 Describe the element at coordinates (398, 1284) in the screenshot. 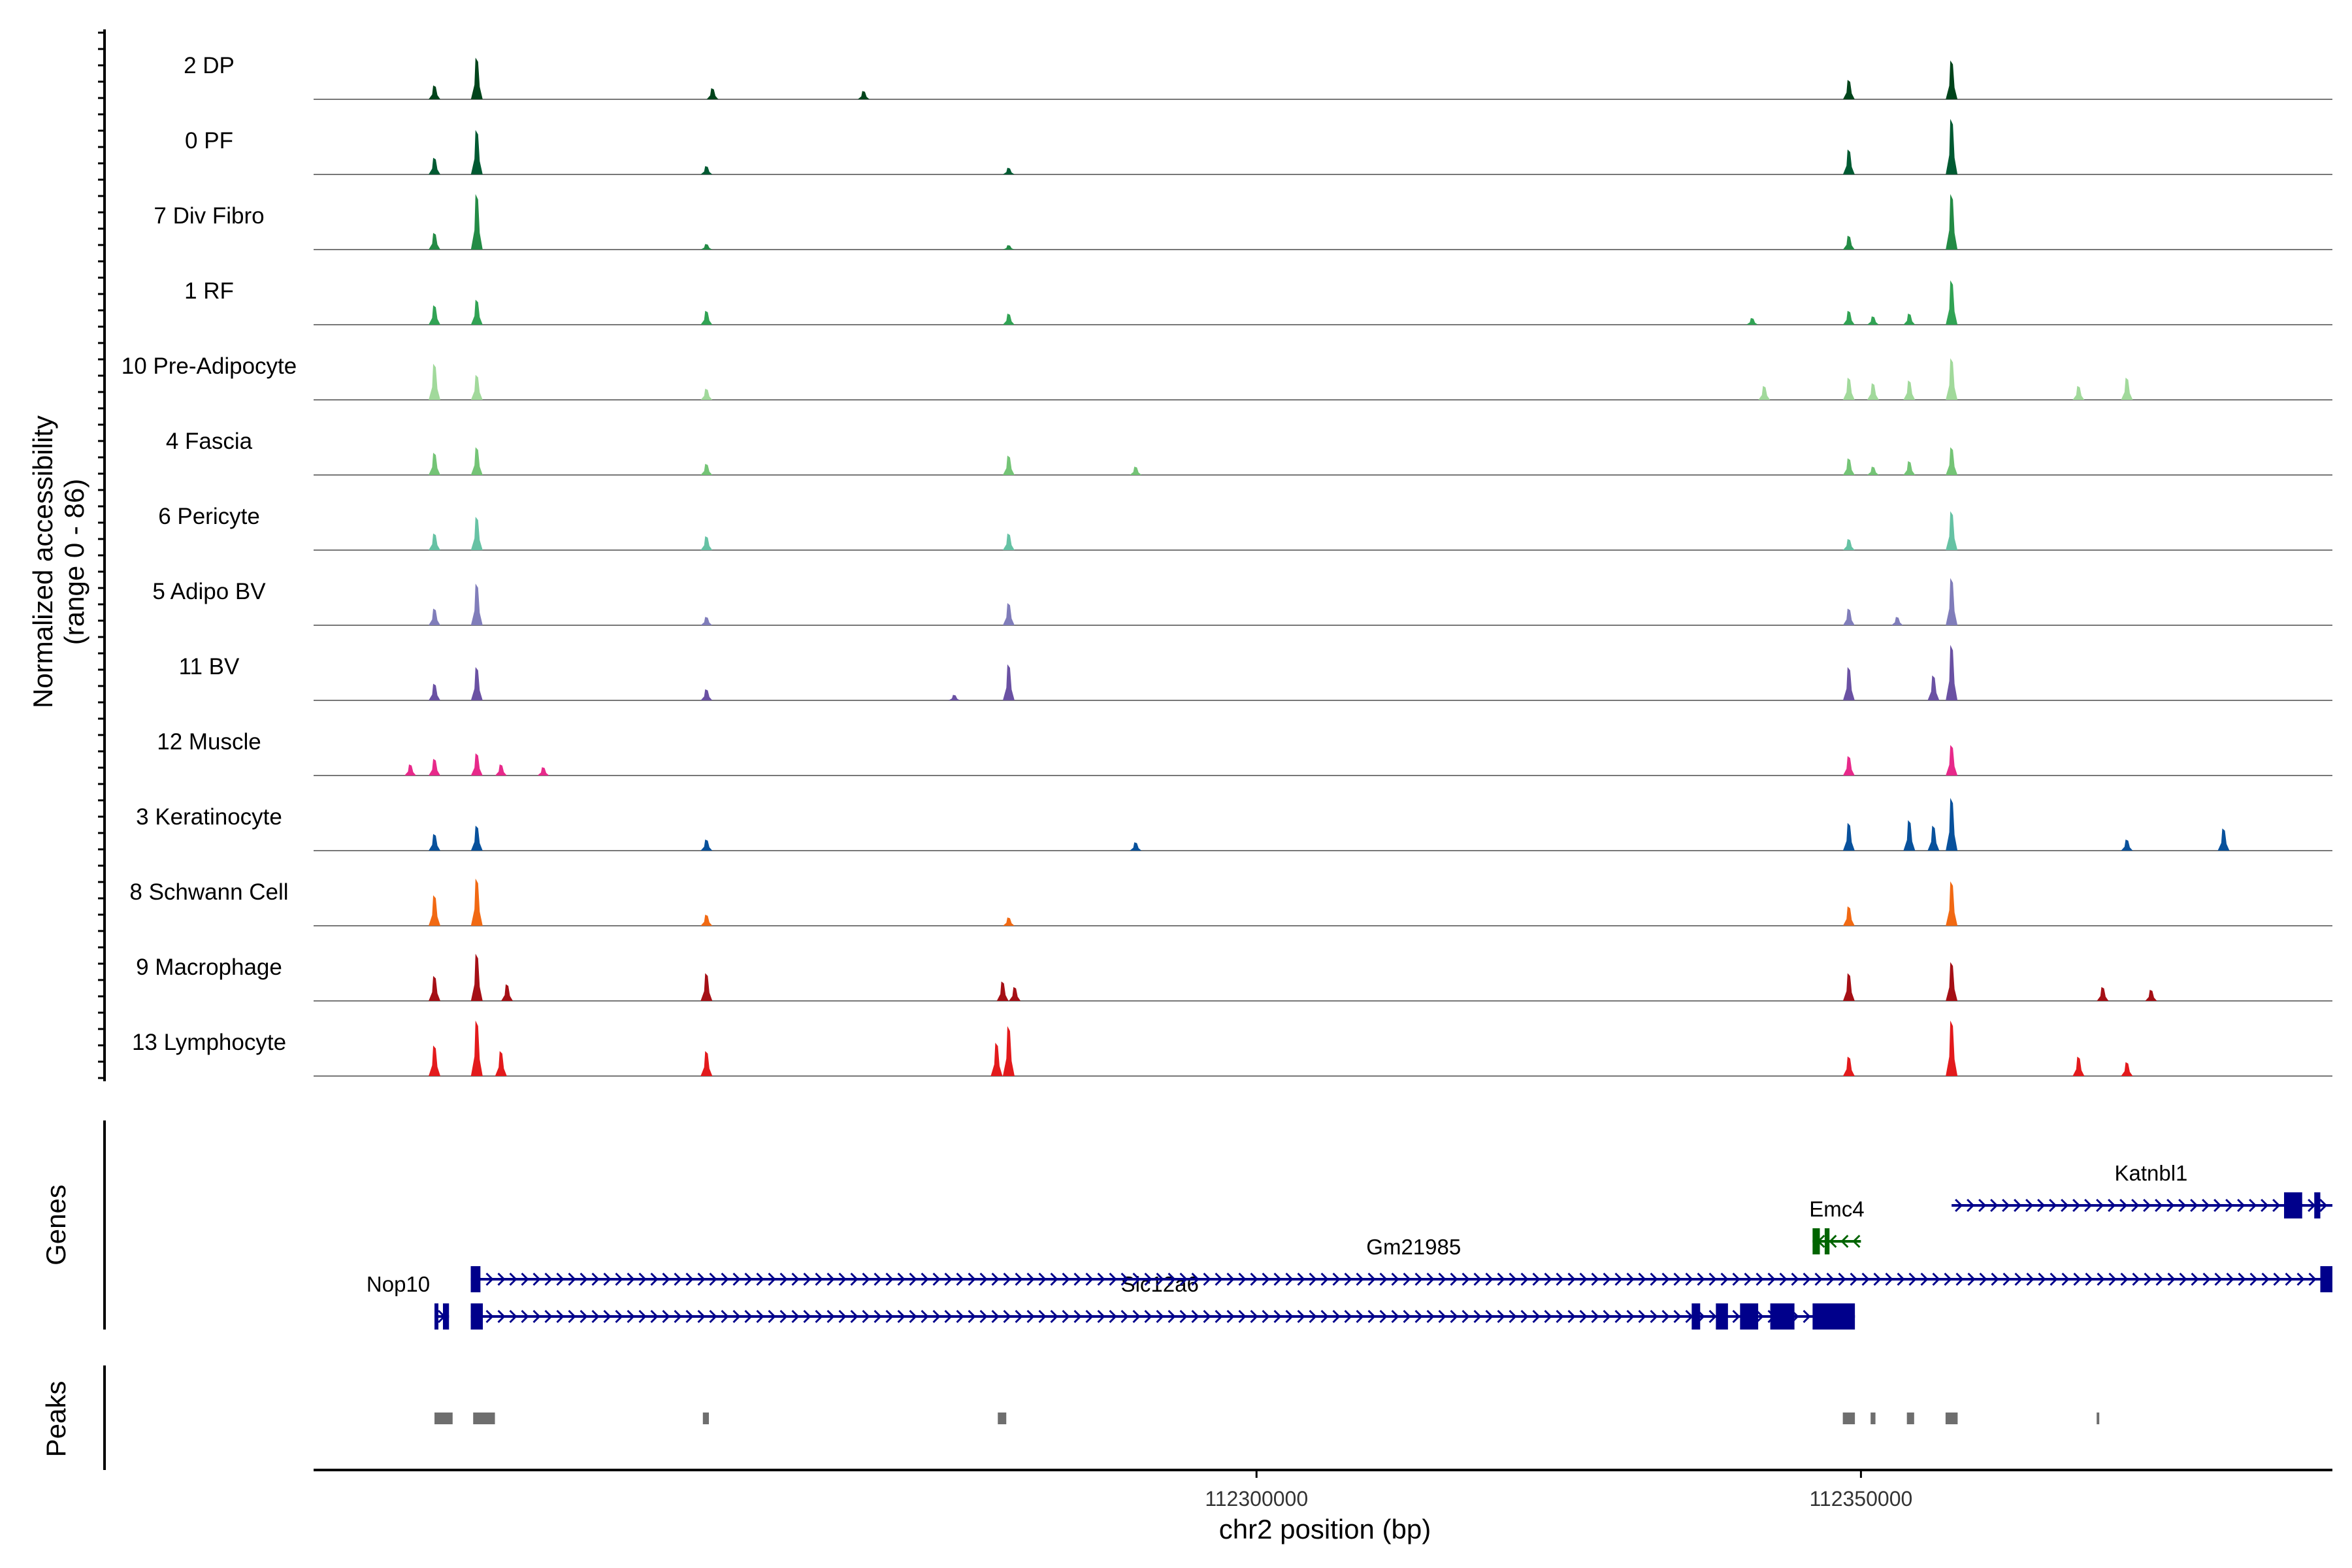

I see `gene-label: Nop10` at that location.